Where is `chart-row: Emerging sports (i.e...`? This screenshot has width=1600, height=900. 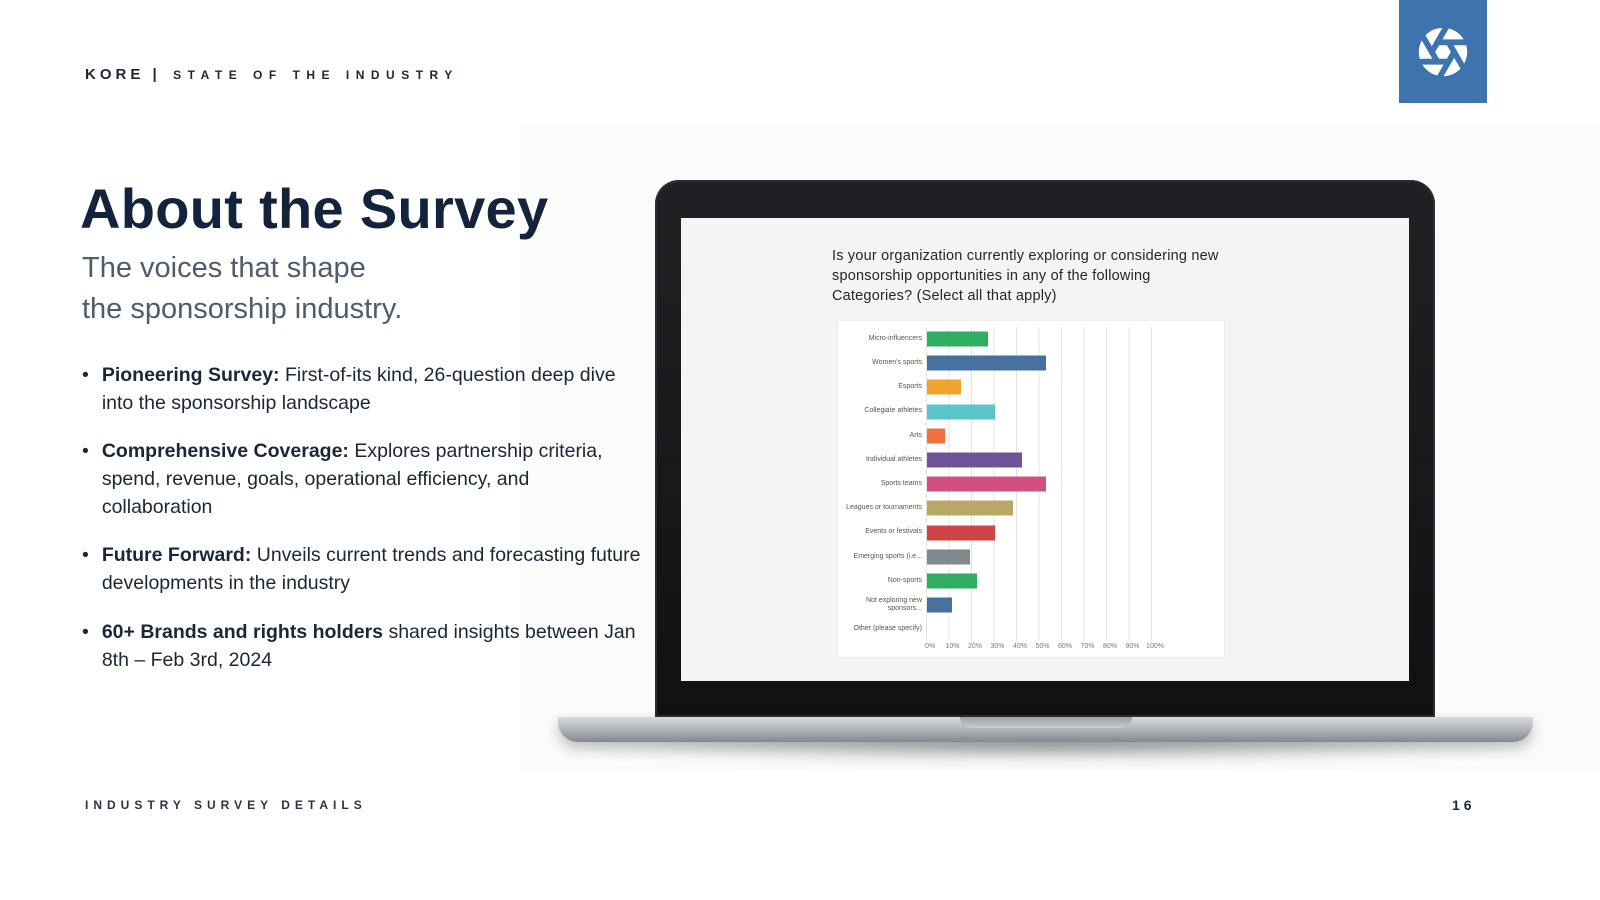 chart-row: Emerging sports (i.e... is located at coordinates (1031, 556).